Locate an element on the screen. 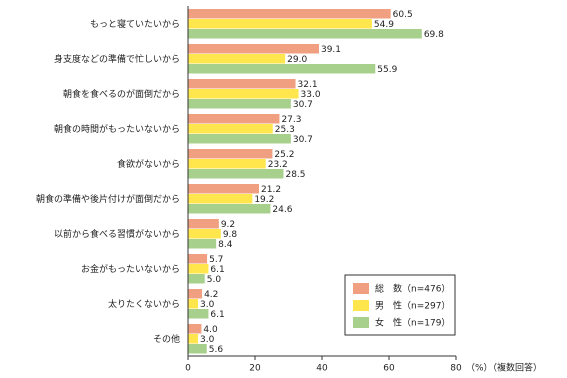 The width and height of the screenshot is (567, 378). value-label: 5.6 is located at coordinates (216, 350).